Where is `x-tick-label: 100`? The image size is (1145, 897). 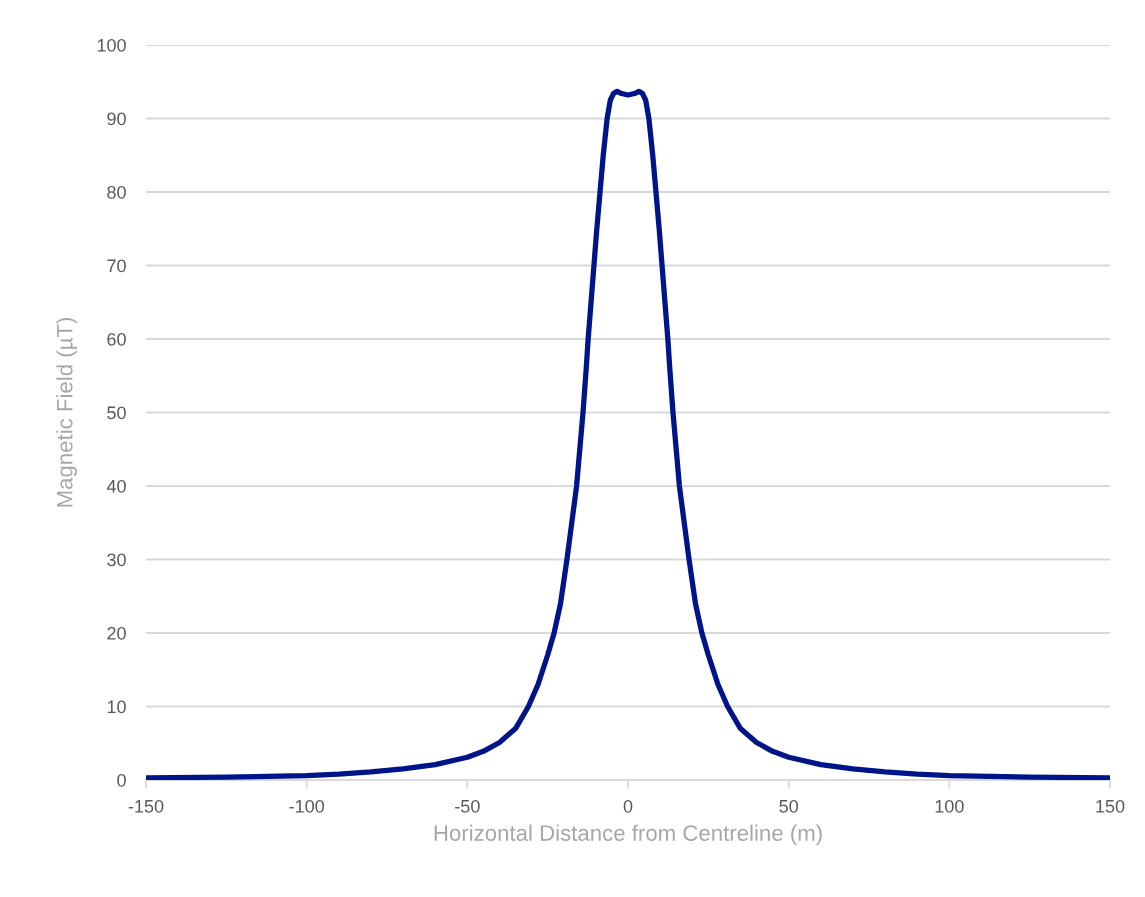 x-tick-label: 100 is located at coordinates (949, 806).